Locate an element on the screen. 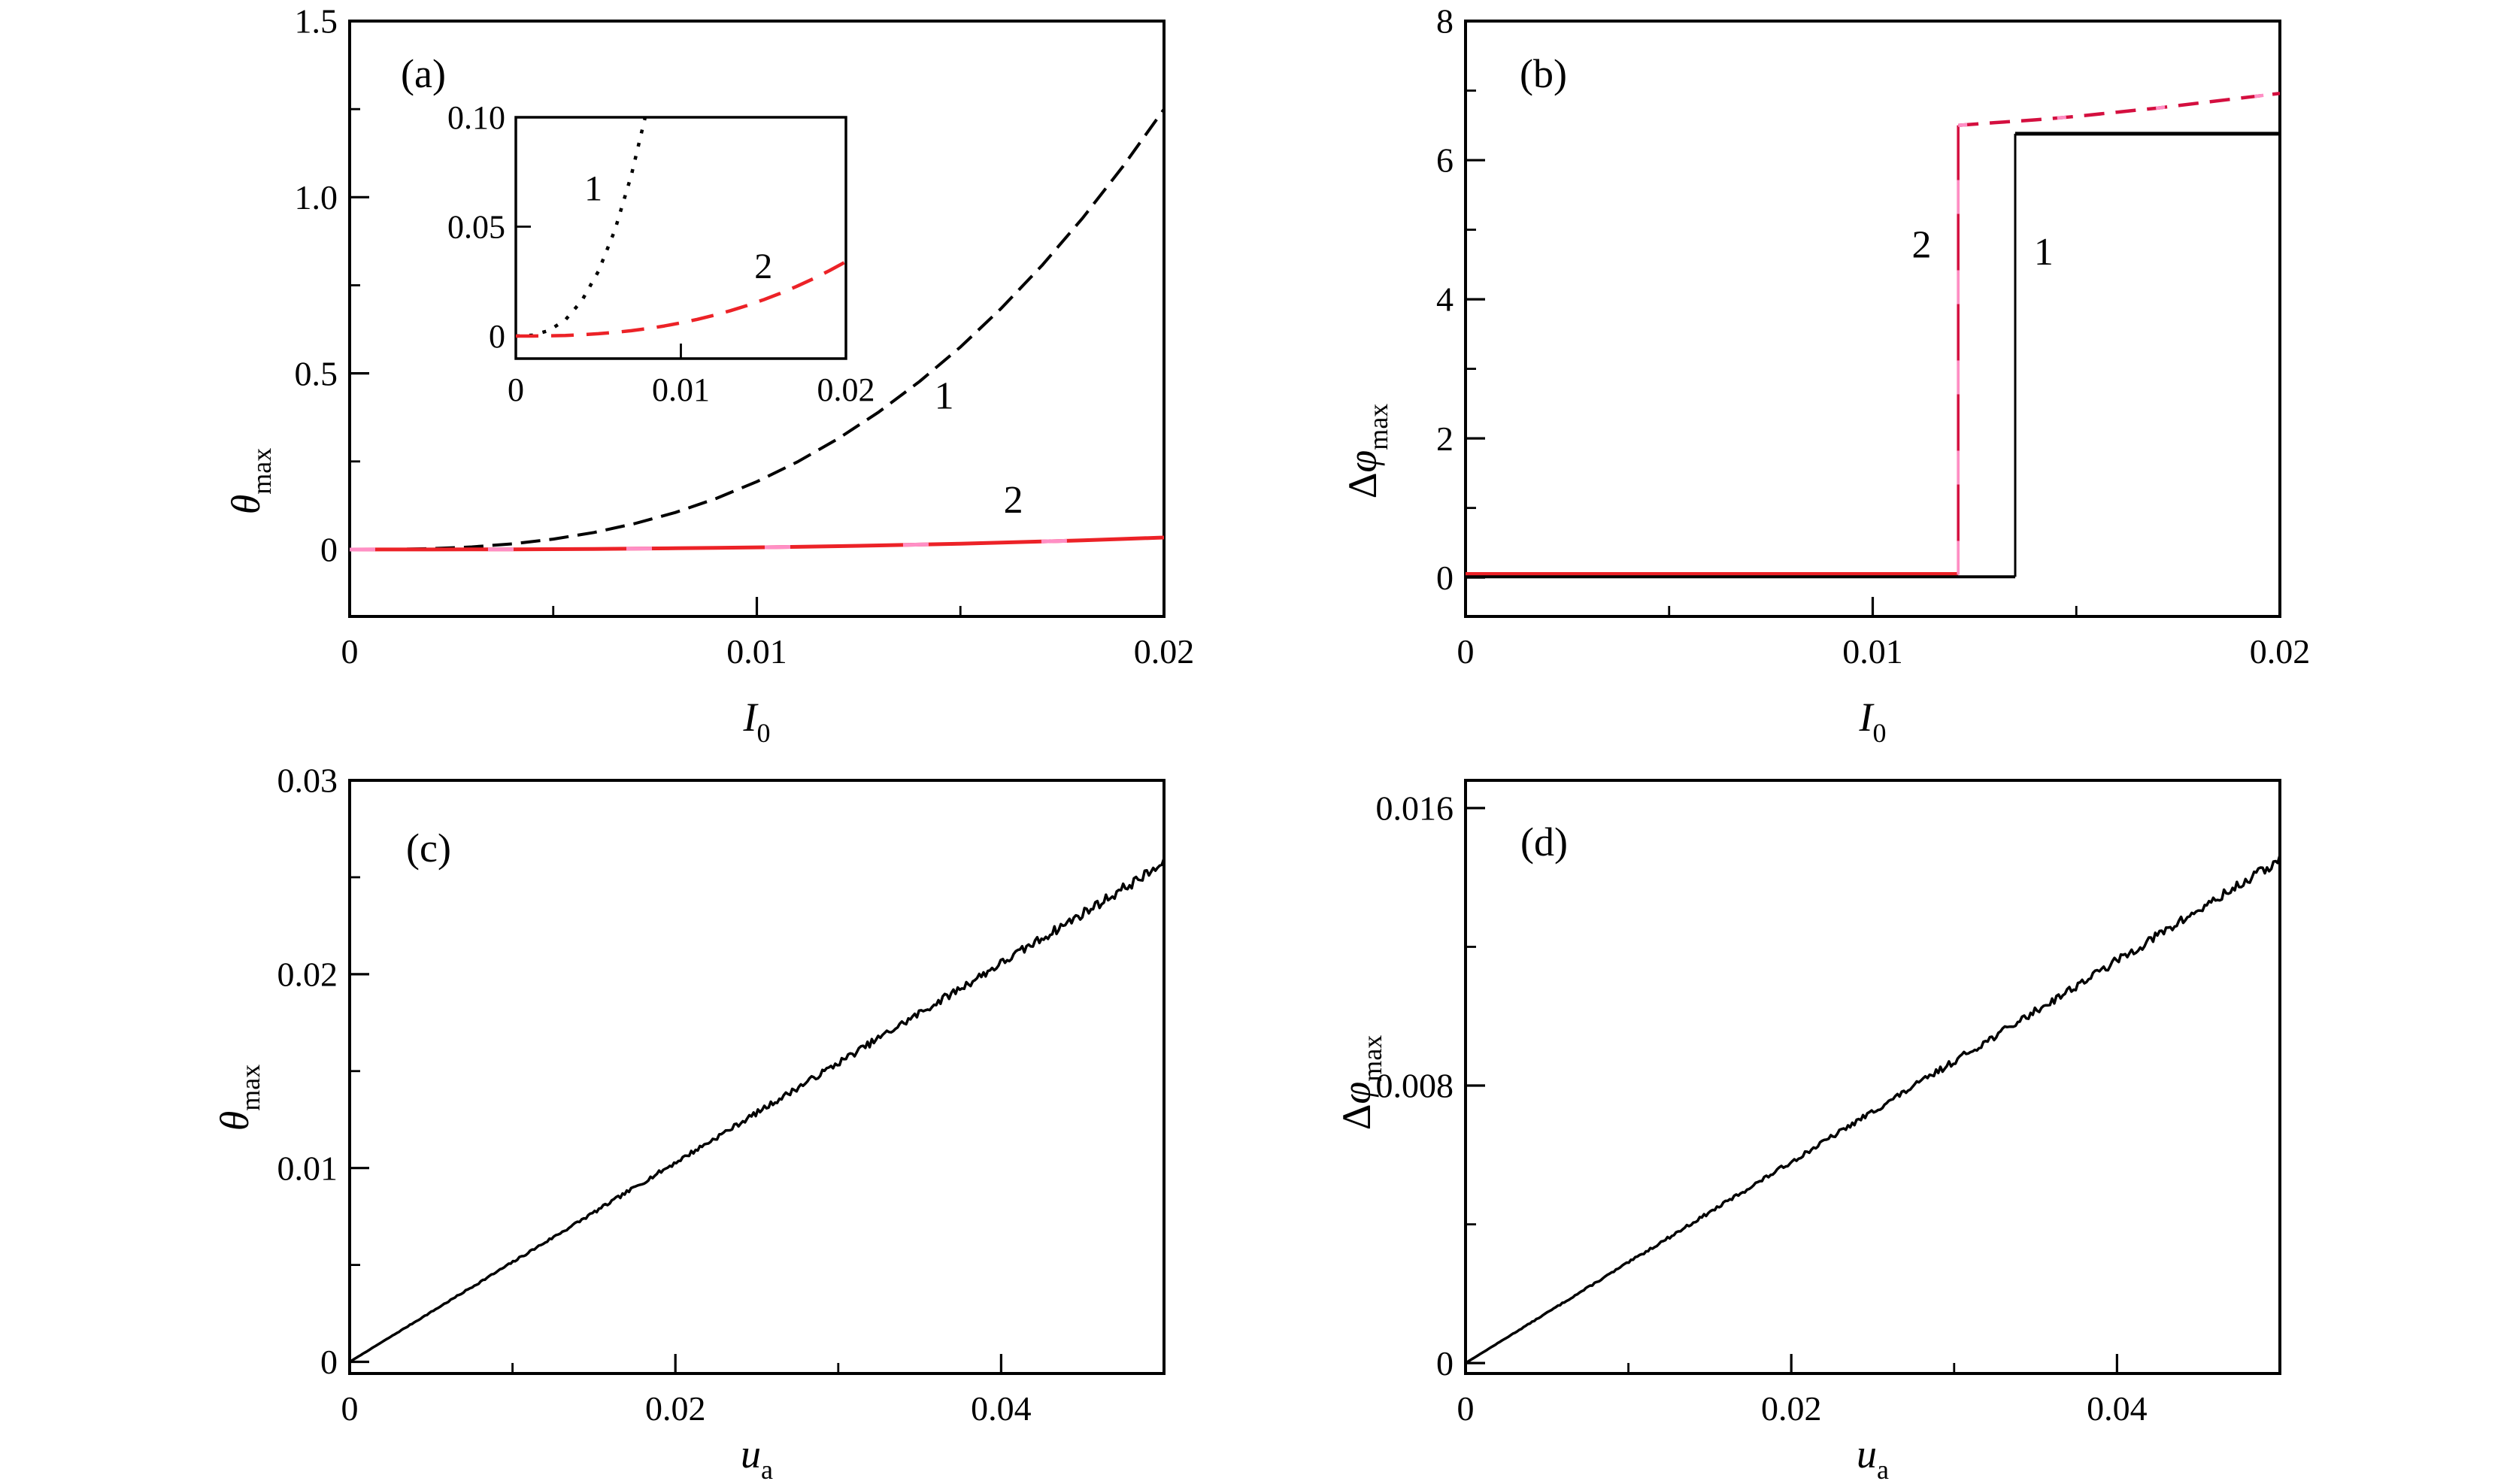 The height and width of the screenshot is (1484, 2516). panel-a-curve-label-1: 1 is located at coordinates (944, 397).